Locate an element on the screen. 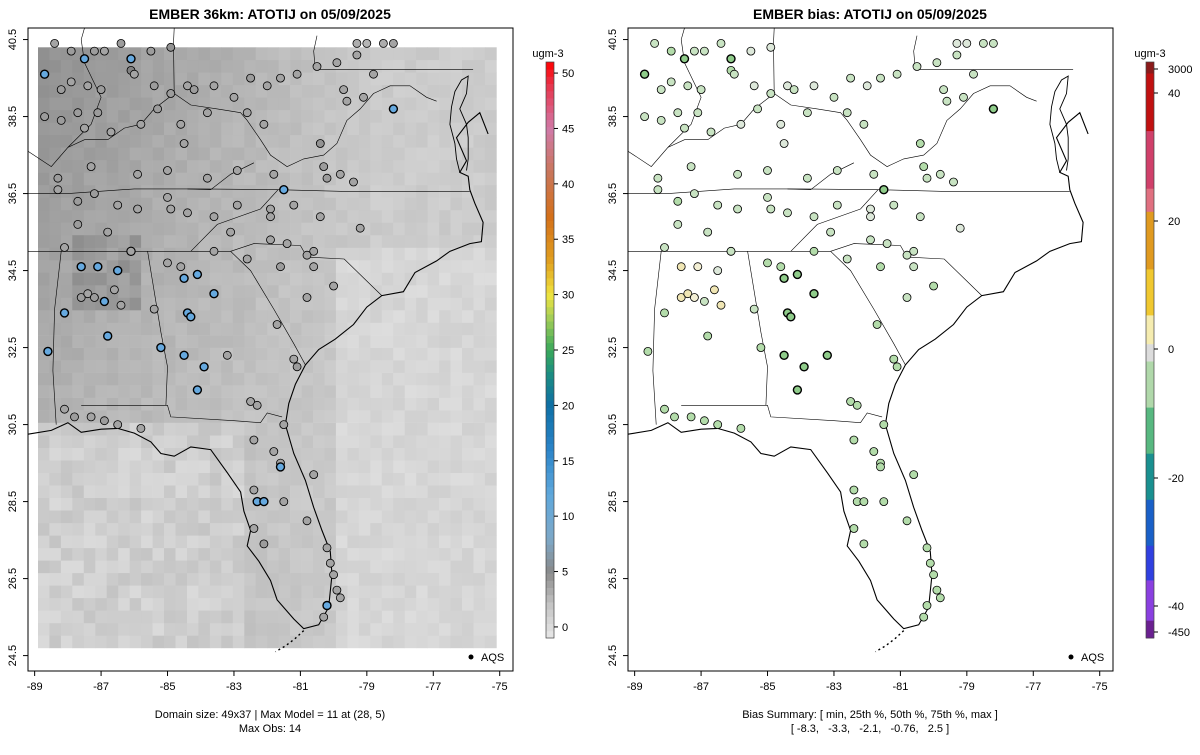  colorbar-tick-label: 20 is located at coordinates (568, 406).